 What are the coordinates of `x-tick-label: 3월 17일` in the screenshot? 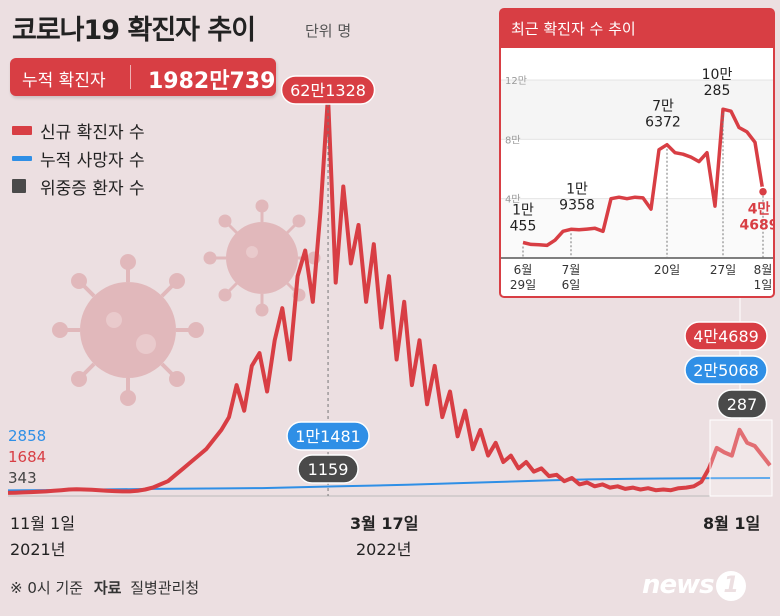 It's located at (384, 523).